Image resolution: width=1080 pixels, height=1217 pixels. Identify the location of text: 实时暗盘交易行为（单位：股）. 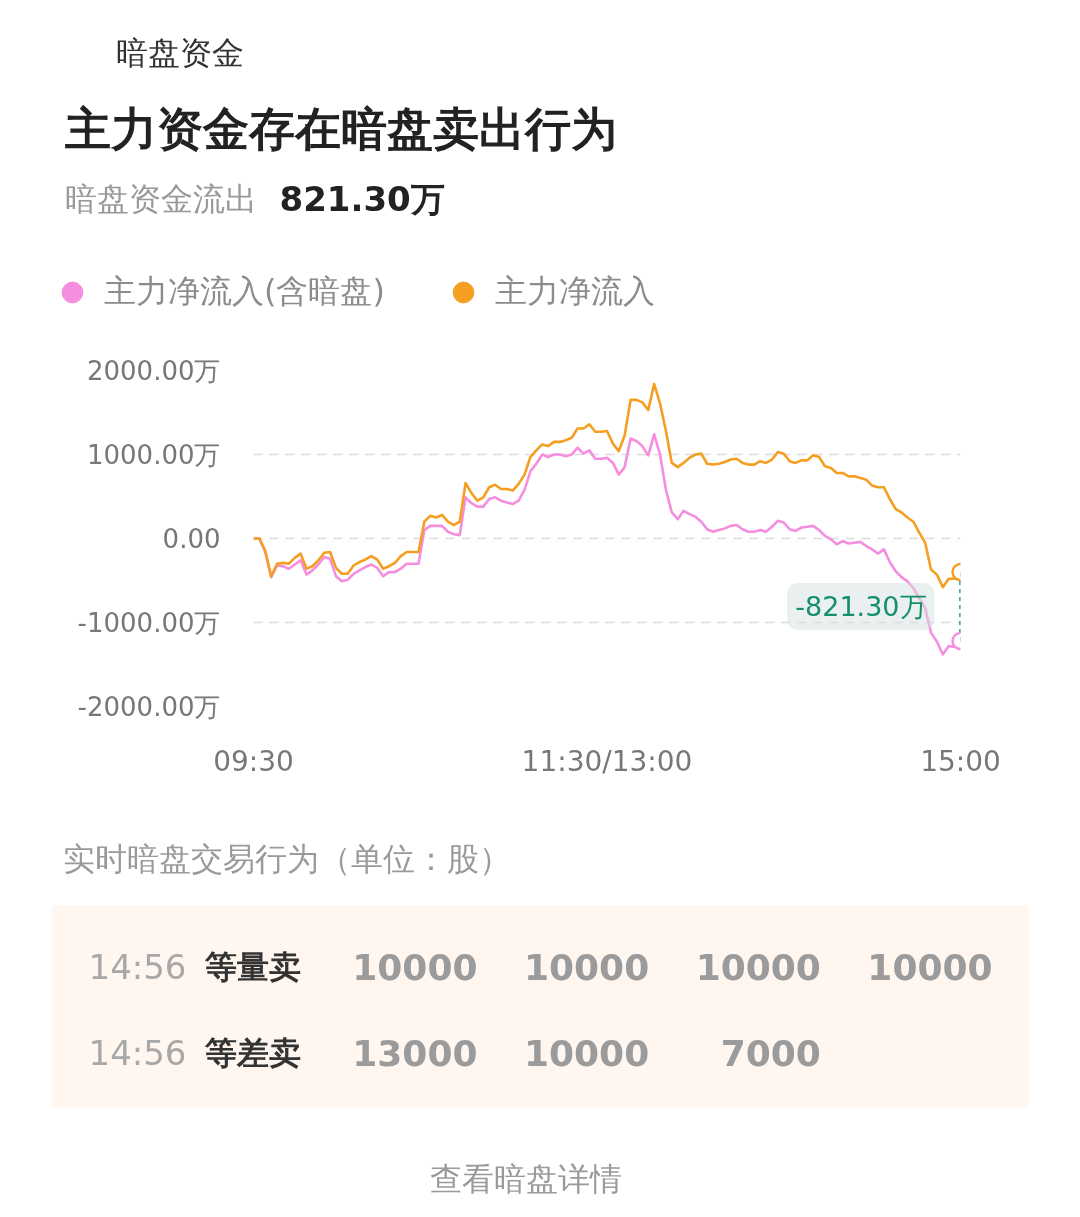
(286, 858).